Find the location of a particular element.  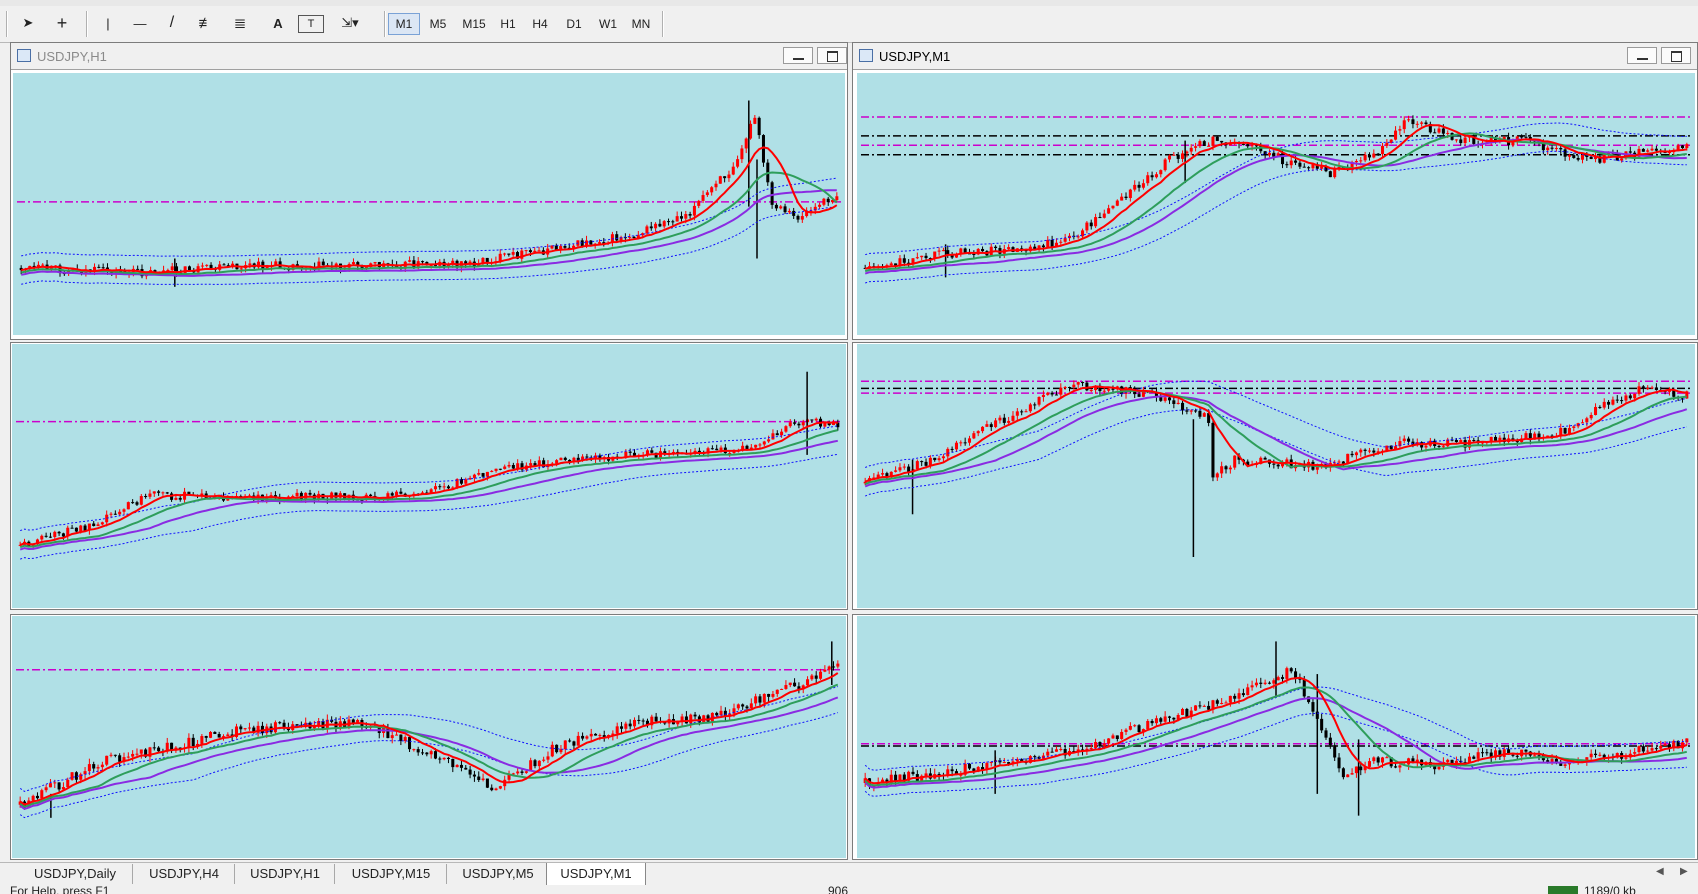

tab-usdjpy-m15: USDJPY,M15 is located at coordinates (391, 874).